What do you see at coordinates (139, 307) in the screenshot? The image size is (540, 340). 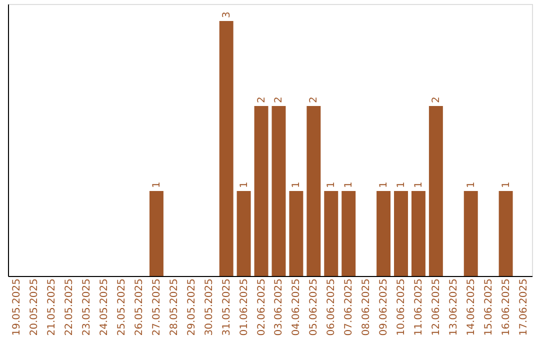 I see `x-tick-label: 26.05.2025` at bounding box center [139, 307].